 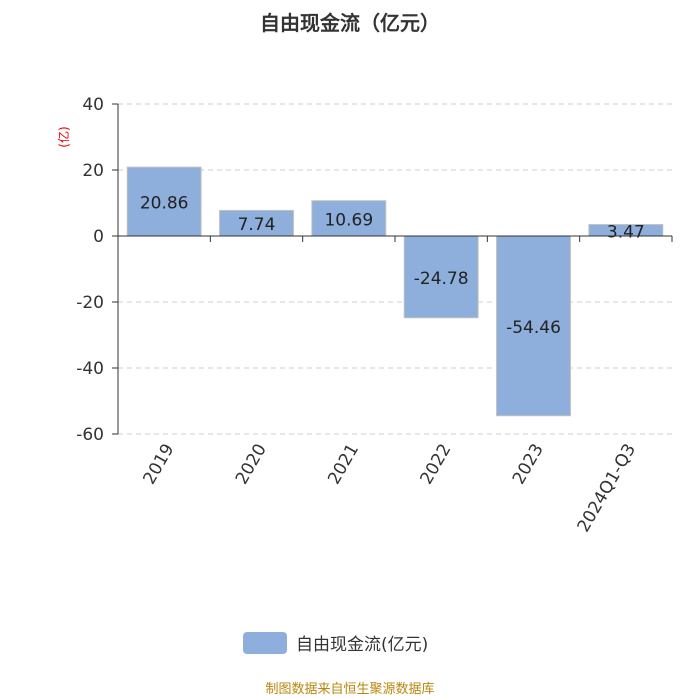 I want to click on x-tick-label: 2023, so click(x=528, y=464).